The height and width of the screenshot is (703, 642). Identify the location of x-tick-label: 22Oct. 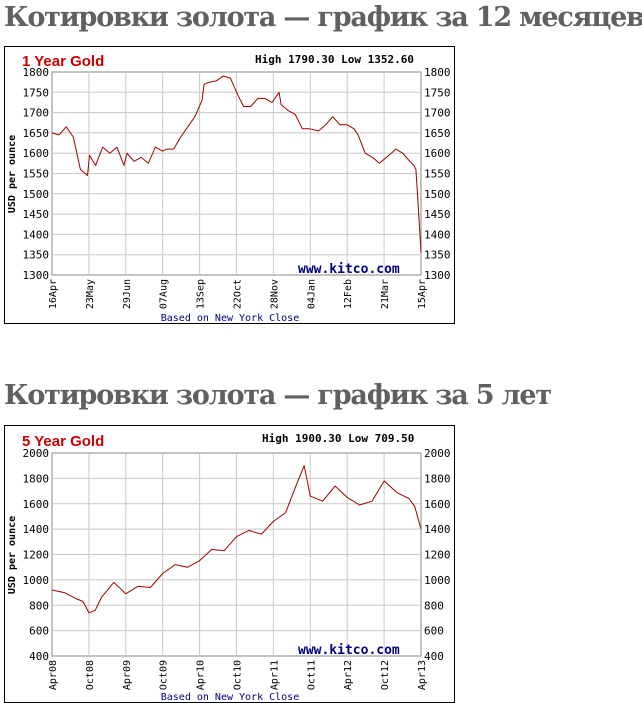
(238, 294).